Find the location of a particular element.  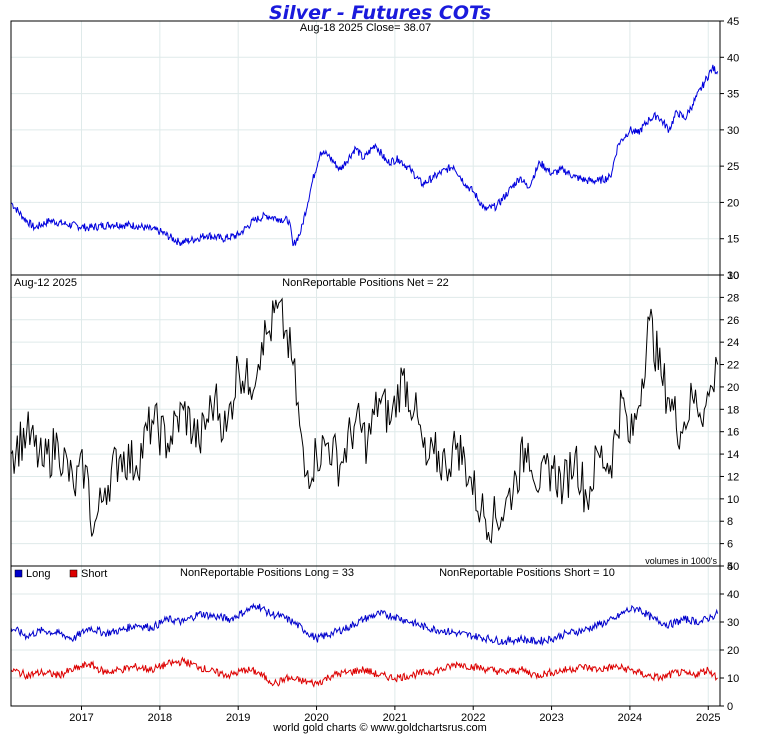

y-tick-label: 0 is located at coordinates (730, 707).